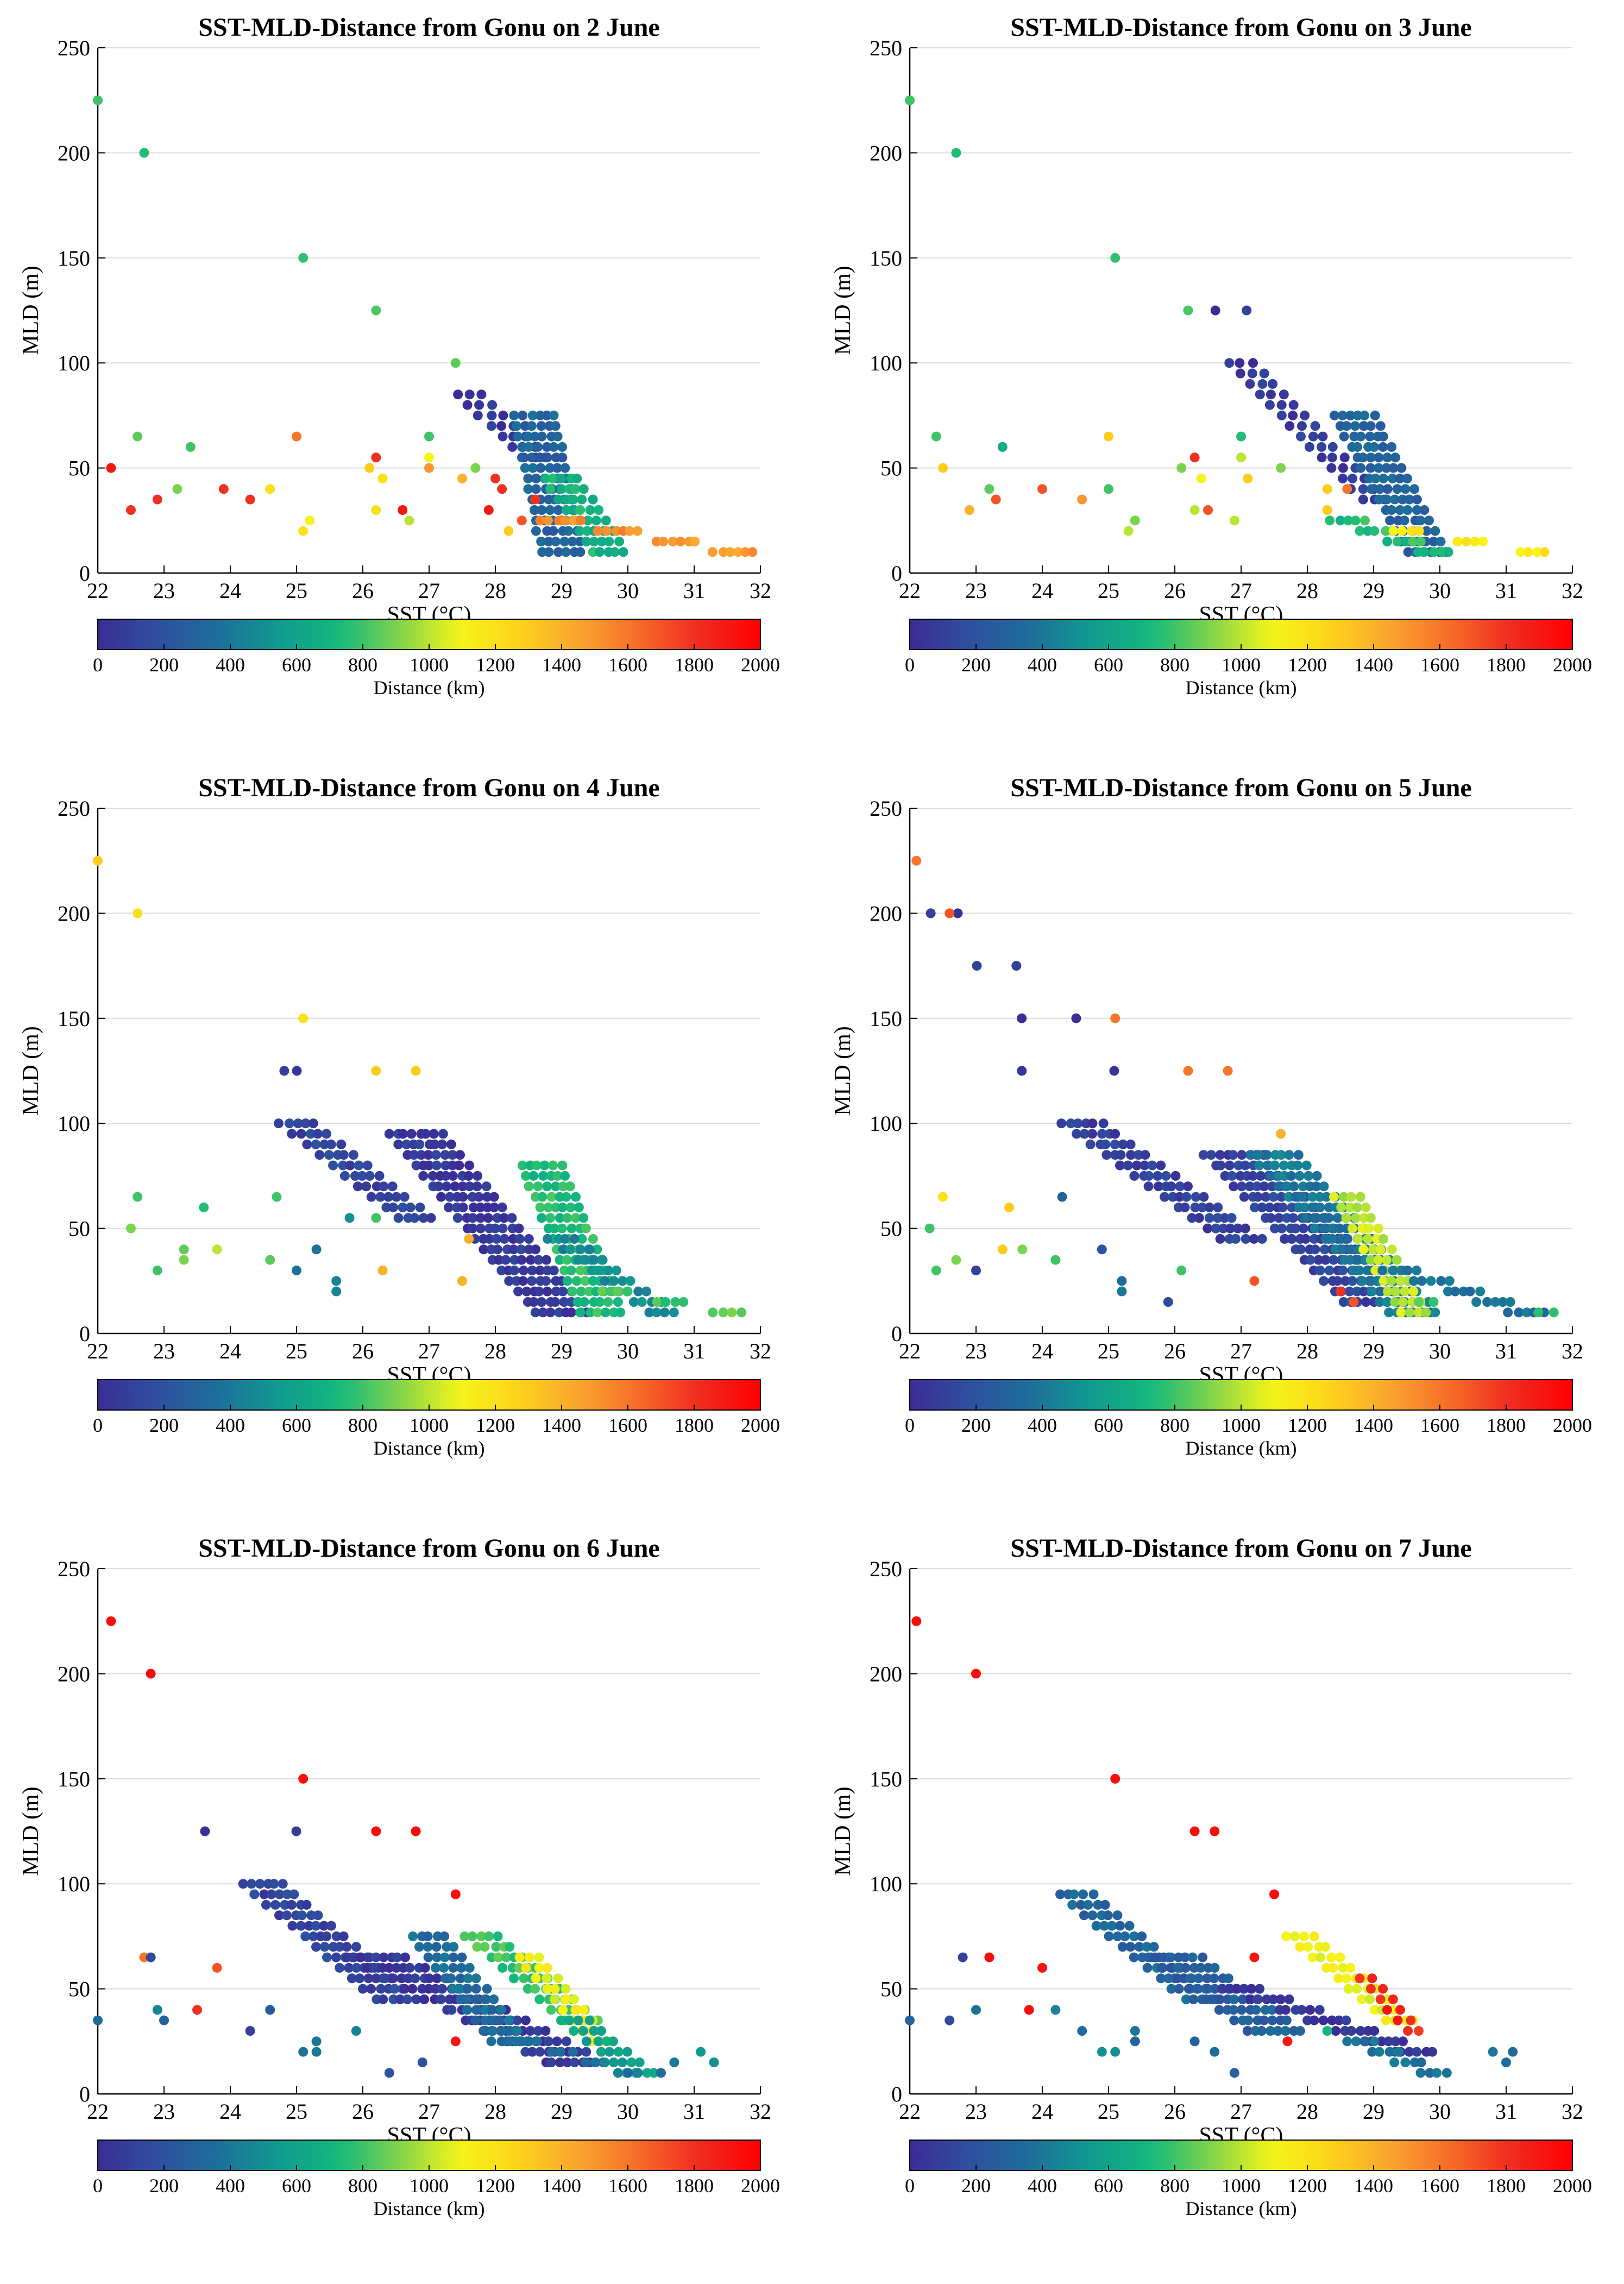 This screenshot has width=1624, height=2284. Describe the element at coordinates (1307, 1351) in the screenshot. I see `x-tick-label: 28` at that location.